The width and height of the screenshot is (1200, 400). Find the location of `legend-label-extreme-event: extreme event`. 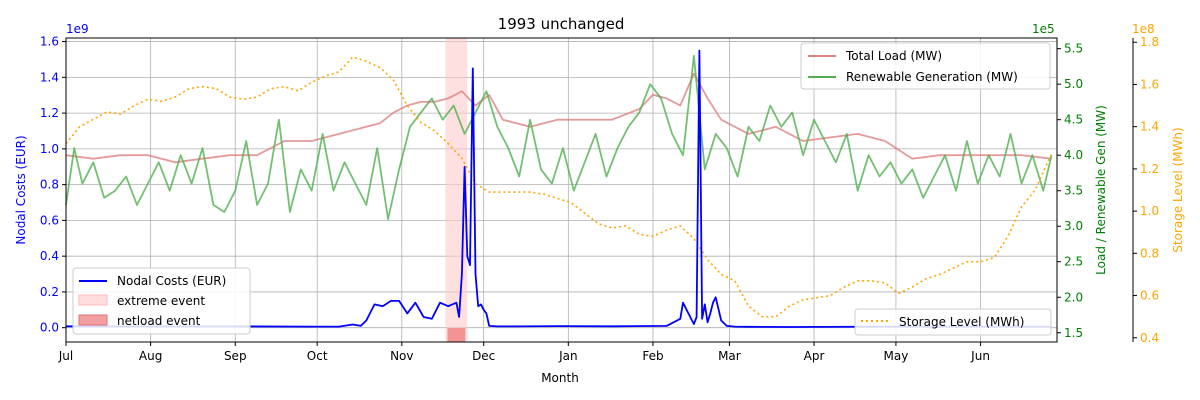

legend-label-extreme-event: extreme event is located at coordinates (161, 301).